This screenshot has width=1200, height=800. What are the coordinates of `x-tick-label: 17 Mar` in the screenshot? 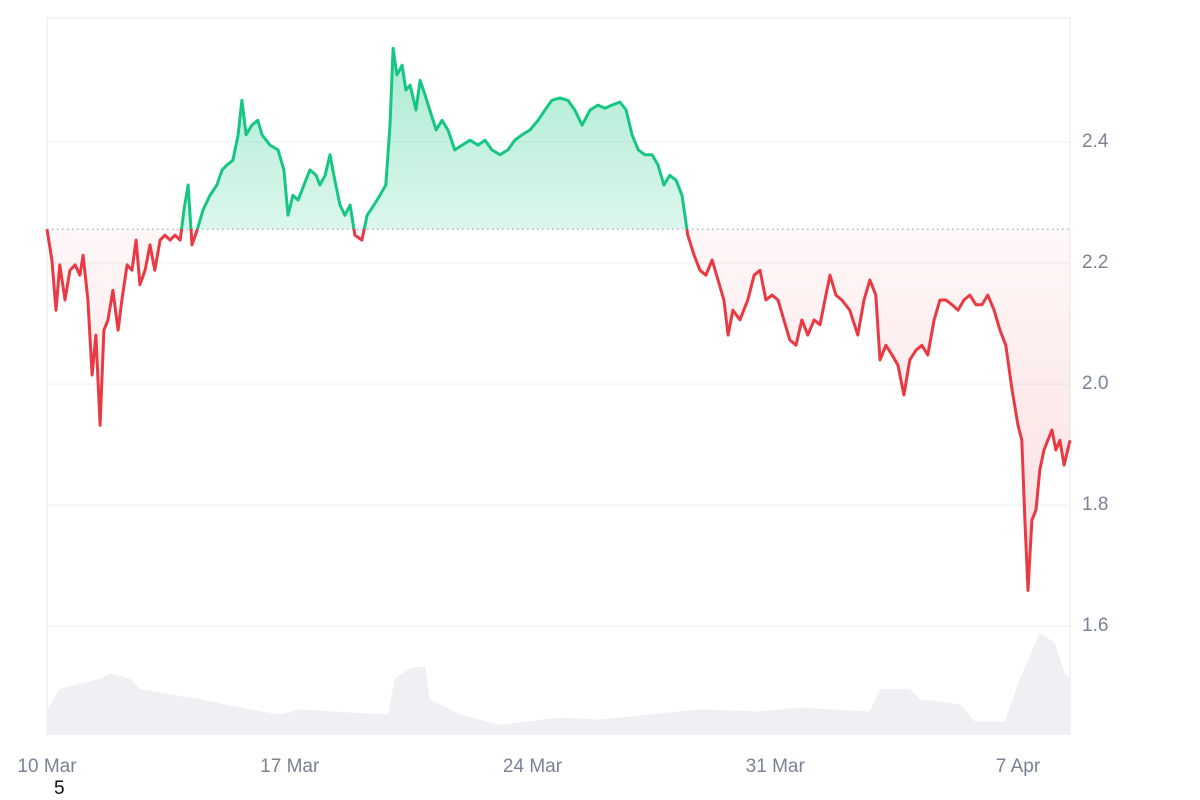 It's located at (290, 766).